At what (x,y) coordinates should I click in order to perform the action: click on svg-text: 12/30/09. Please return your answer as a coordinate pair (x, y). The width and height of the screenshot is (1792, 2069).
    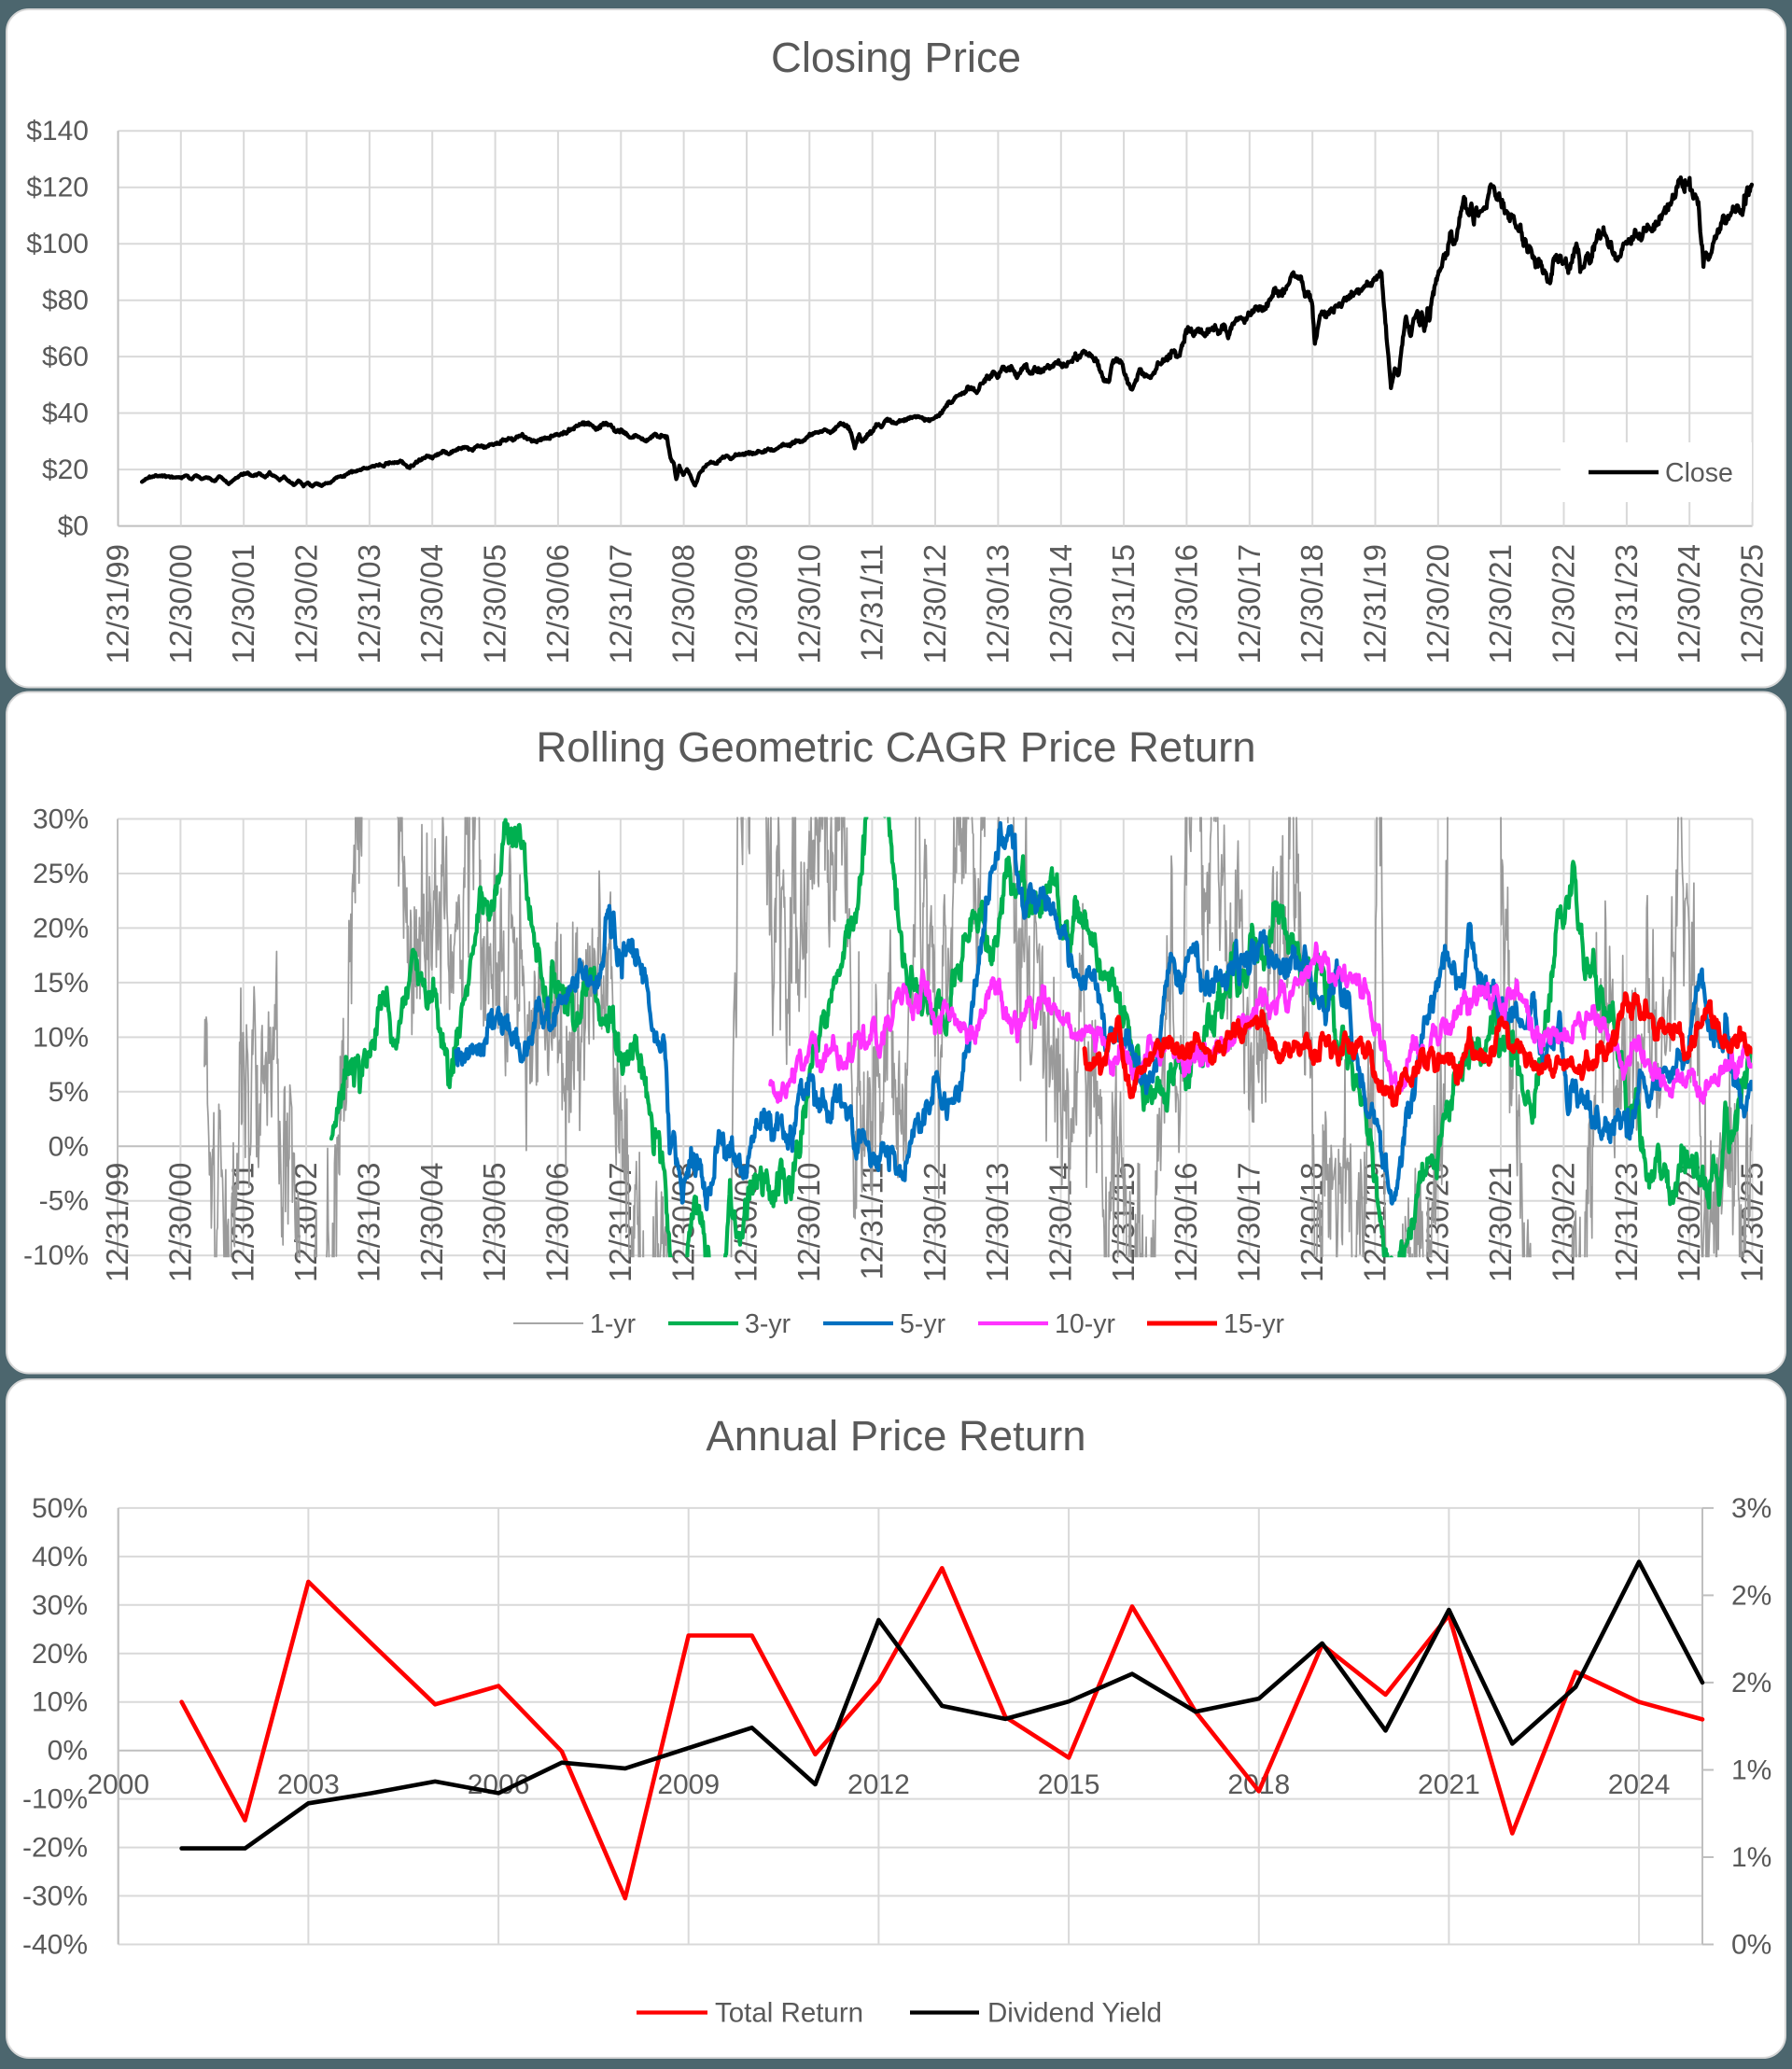
    Looking at the image, I should click on (746, 604).